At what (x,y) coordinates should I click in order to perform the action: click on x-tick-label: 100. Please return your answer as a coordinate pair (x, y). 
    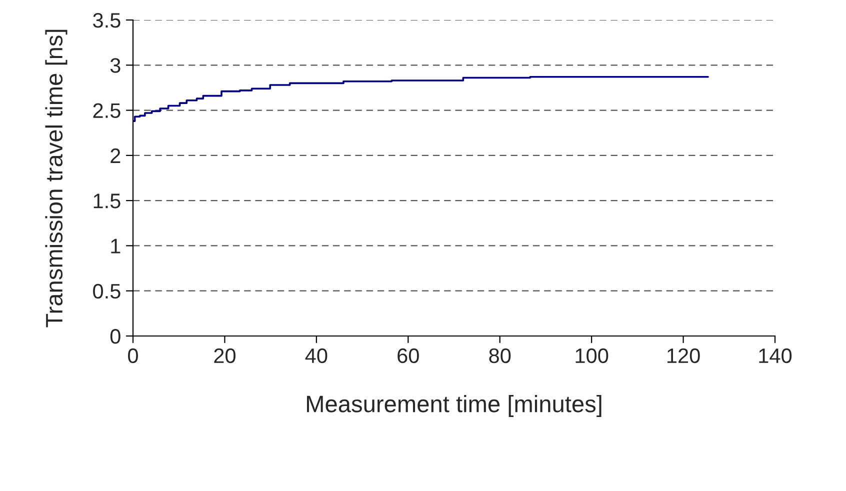
    Looking at the image, I should click on (592, 356).